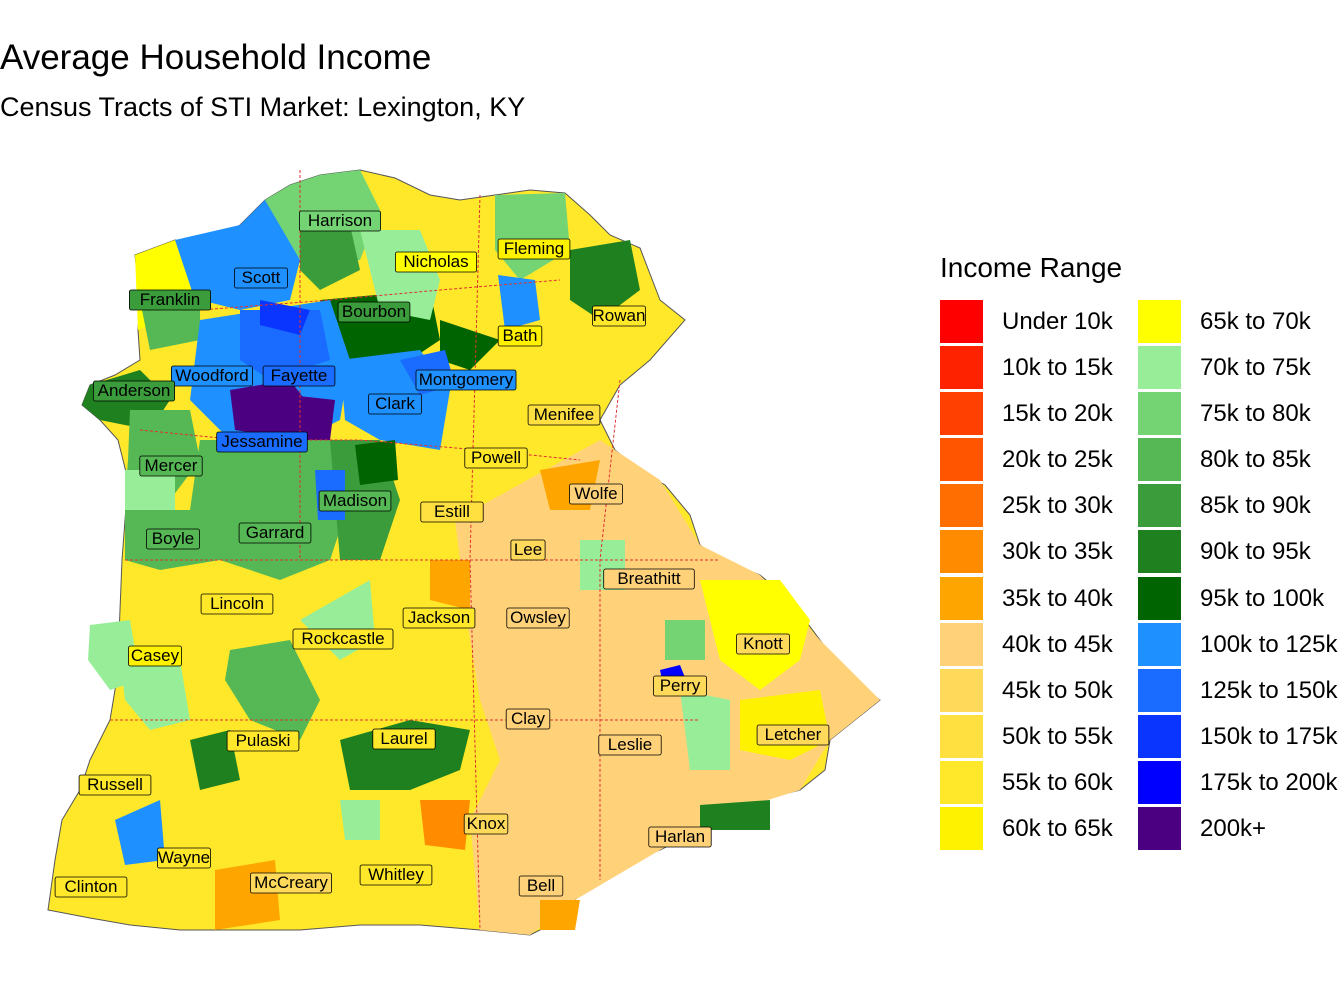 This screenshot has width=1344, height=1008. Describe the element at coordinates (1057, 414) in the screenshot. I see `legend-label: 15k to 20k` at that location.